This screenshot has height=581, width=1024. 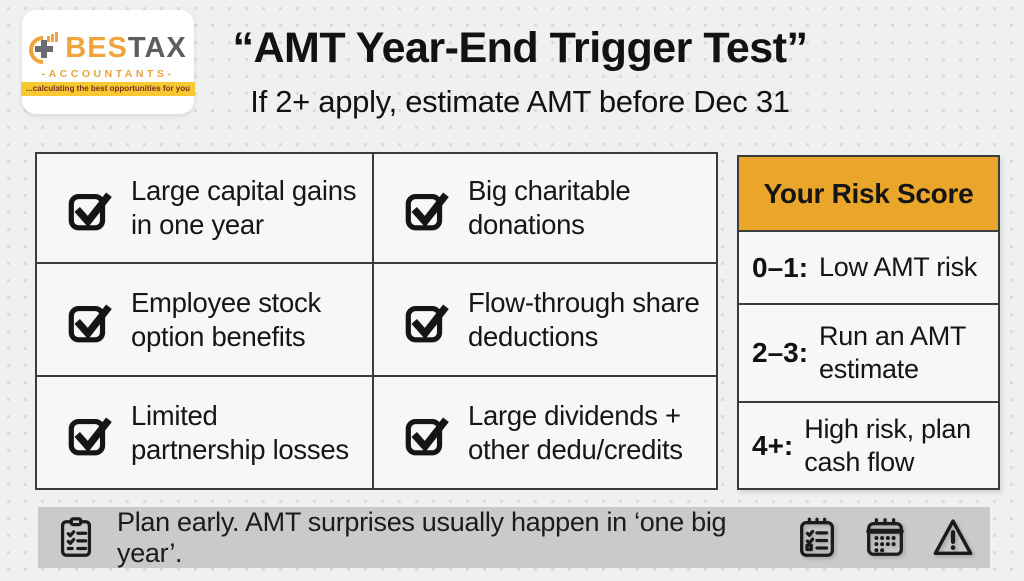 I want to click on risk-row-high: 4+: High risk, plan cash flow, so click(x=868, y=445).